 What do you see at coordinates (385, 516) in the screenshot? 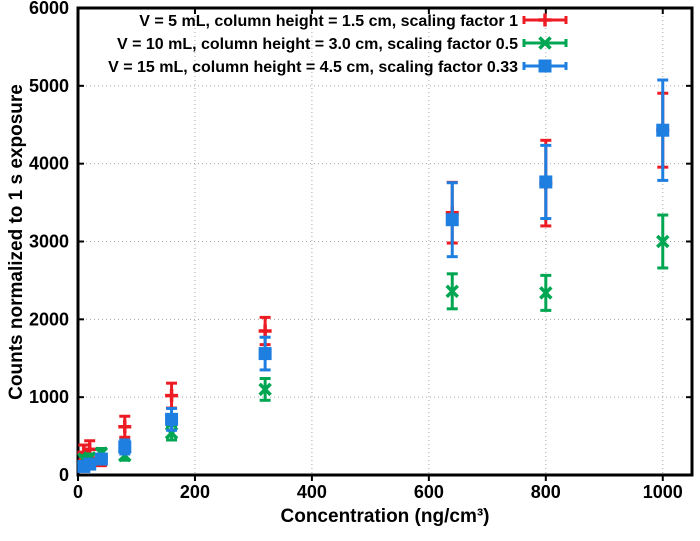
I see `x-axis-label: Concentration (ng/cm³)` at bounding box center [385, 516].